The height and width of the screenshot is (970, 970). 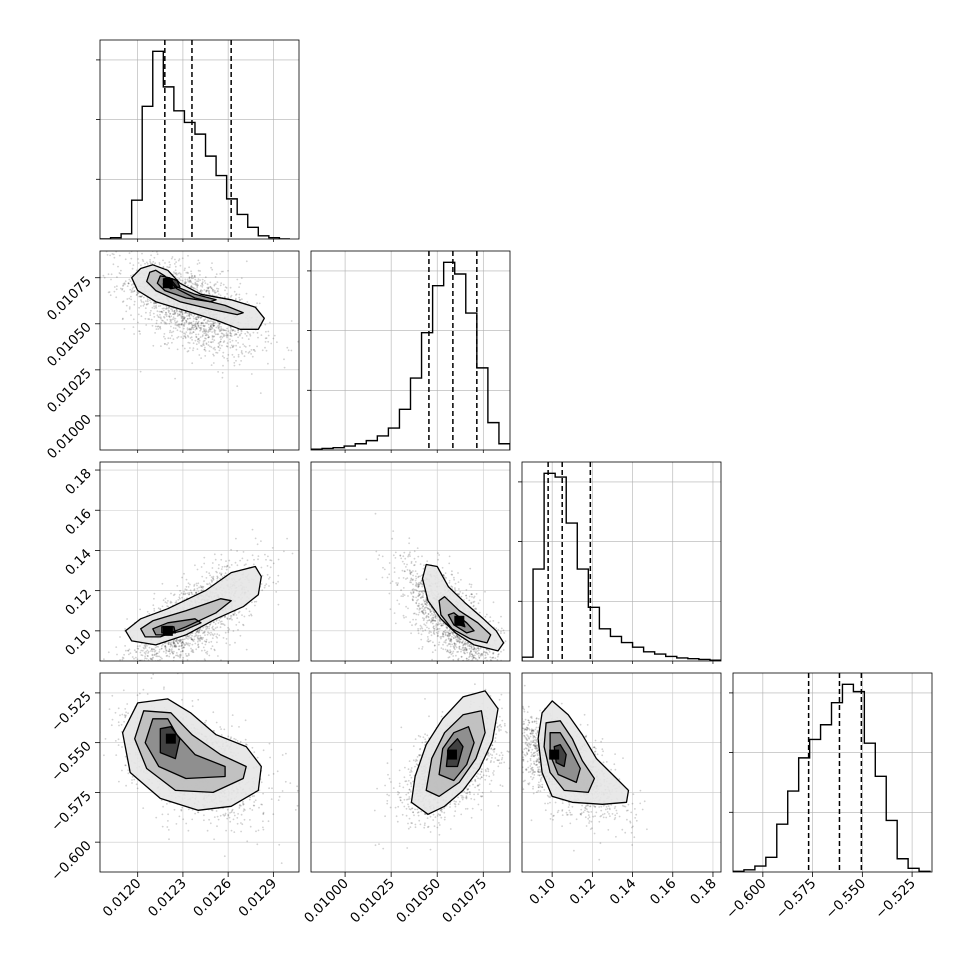 I want to click on y-tick-label: −0.600, so click(x=71, y=861).